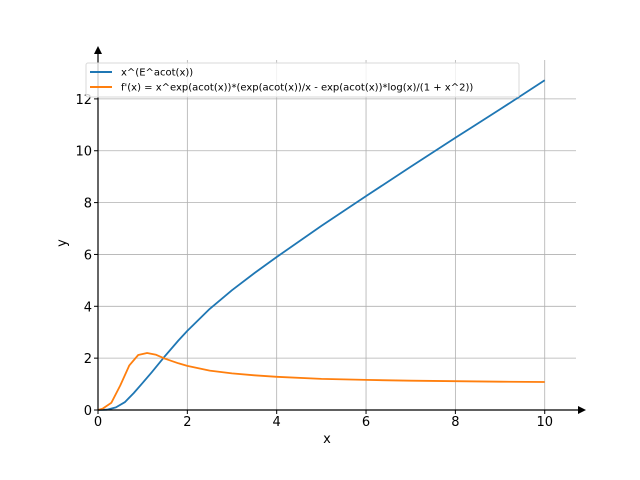  What do you see at coordinates (544, 422) in the screenshot?
I see `x-tick-label-5: 10` at bounding box center [544, 422].